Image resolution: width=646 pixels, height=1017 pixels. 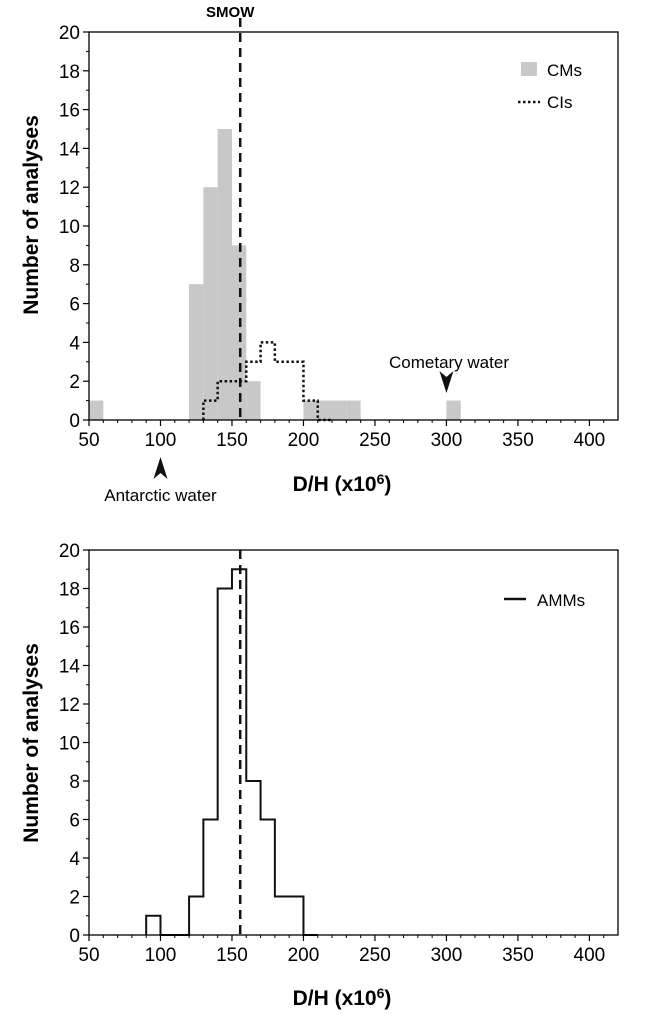 What do you see at coordinates (341, 435) in the screenshot?
I see `top-x-ticks: 50 100 150 200 250 300 350 400` at bounding box center [341, 435].